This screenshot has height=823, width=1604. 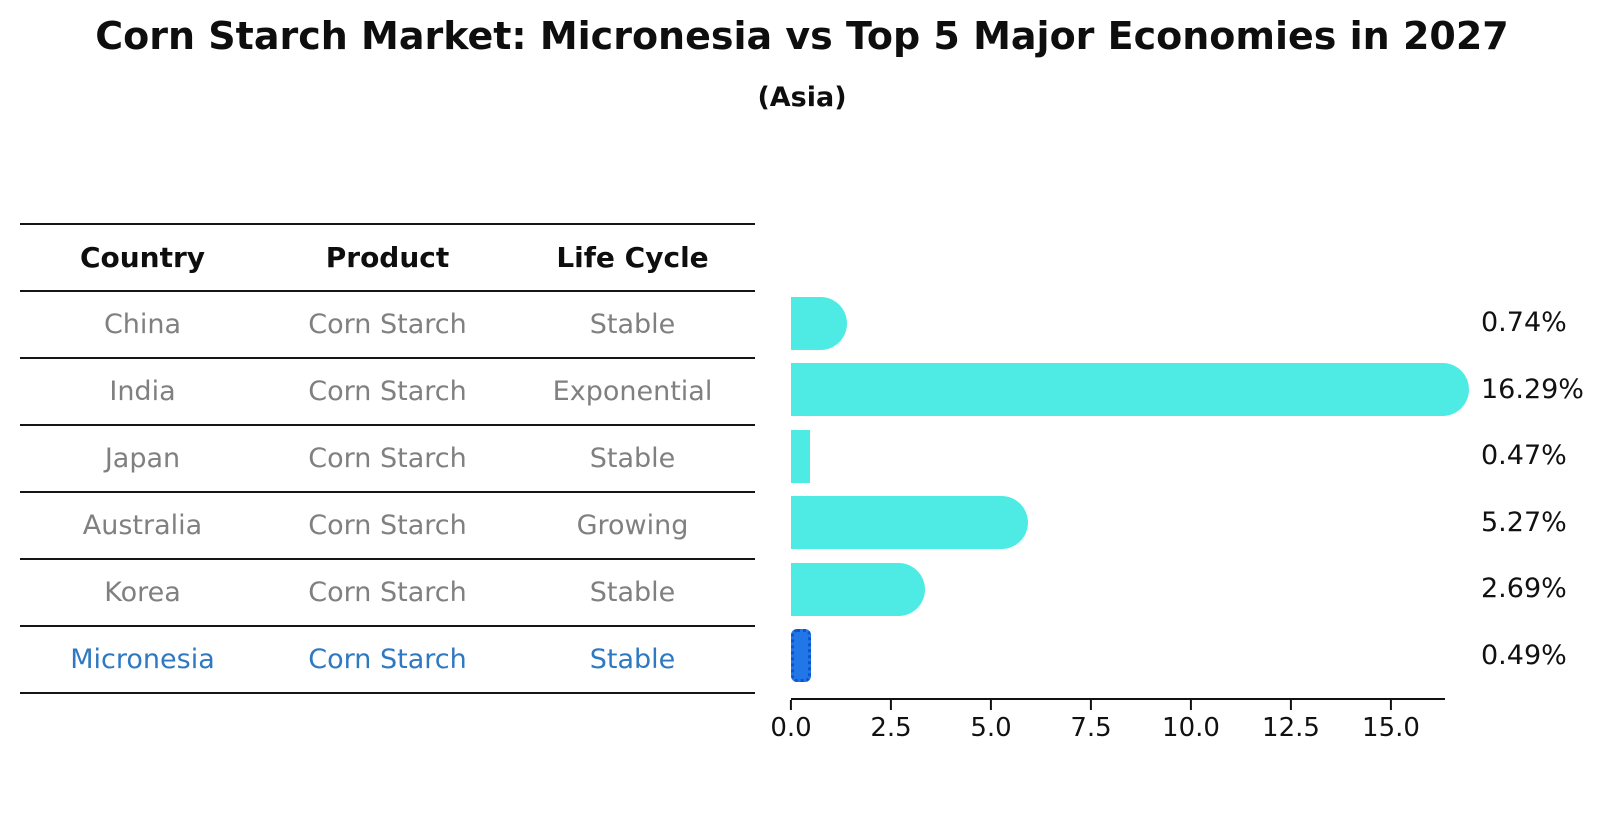 I want to click on column-header-life-cycle: Life Cycle, so click(x=632, y=257).